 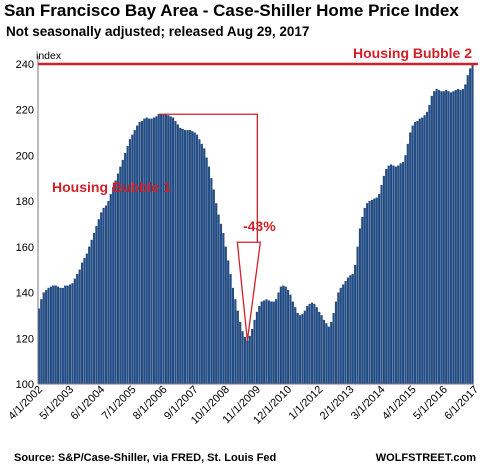 I want to click on drop-arrow, so click(x=249, y=291).